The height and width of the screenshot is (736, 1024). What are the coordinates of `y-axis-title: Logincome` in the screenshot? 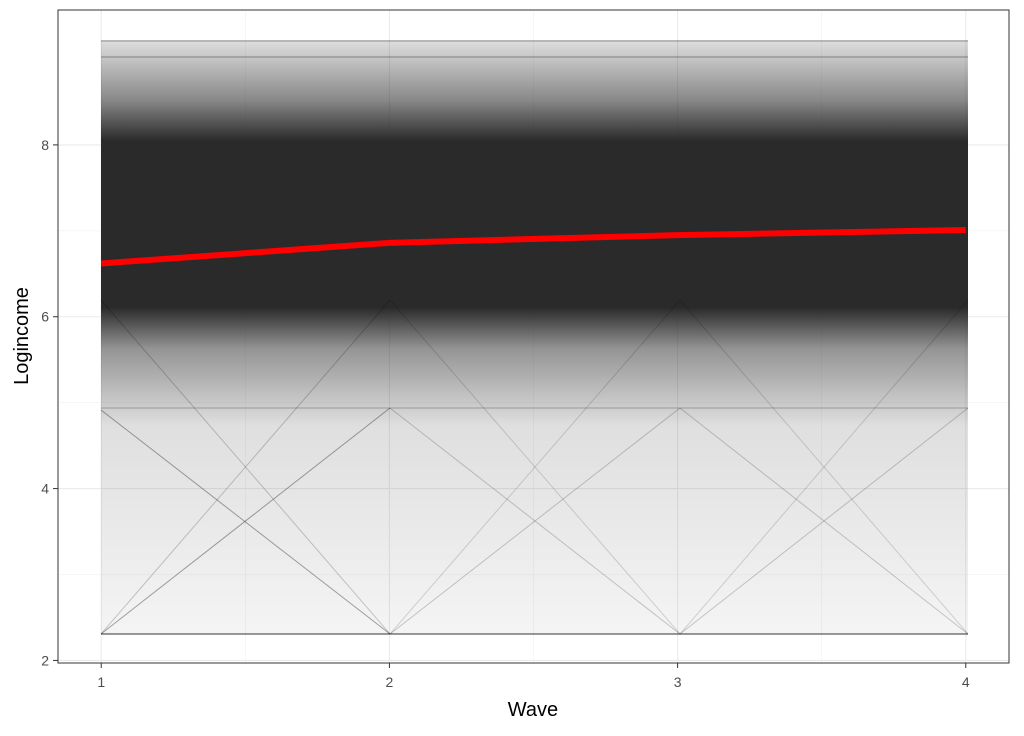 It's located at (22, 336).